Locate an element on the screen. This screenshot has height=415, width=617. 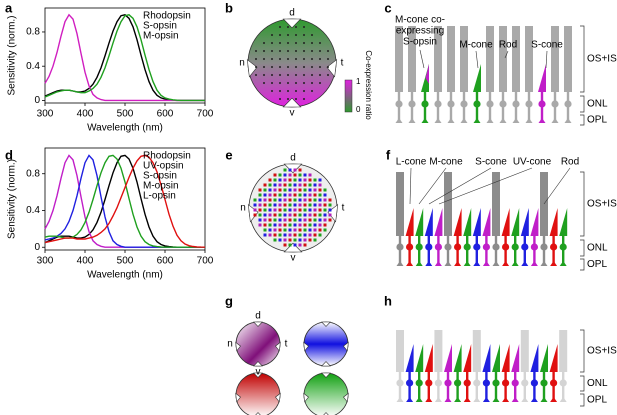
label: S-cone is located at coordinates (491, 162).